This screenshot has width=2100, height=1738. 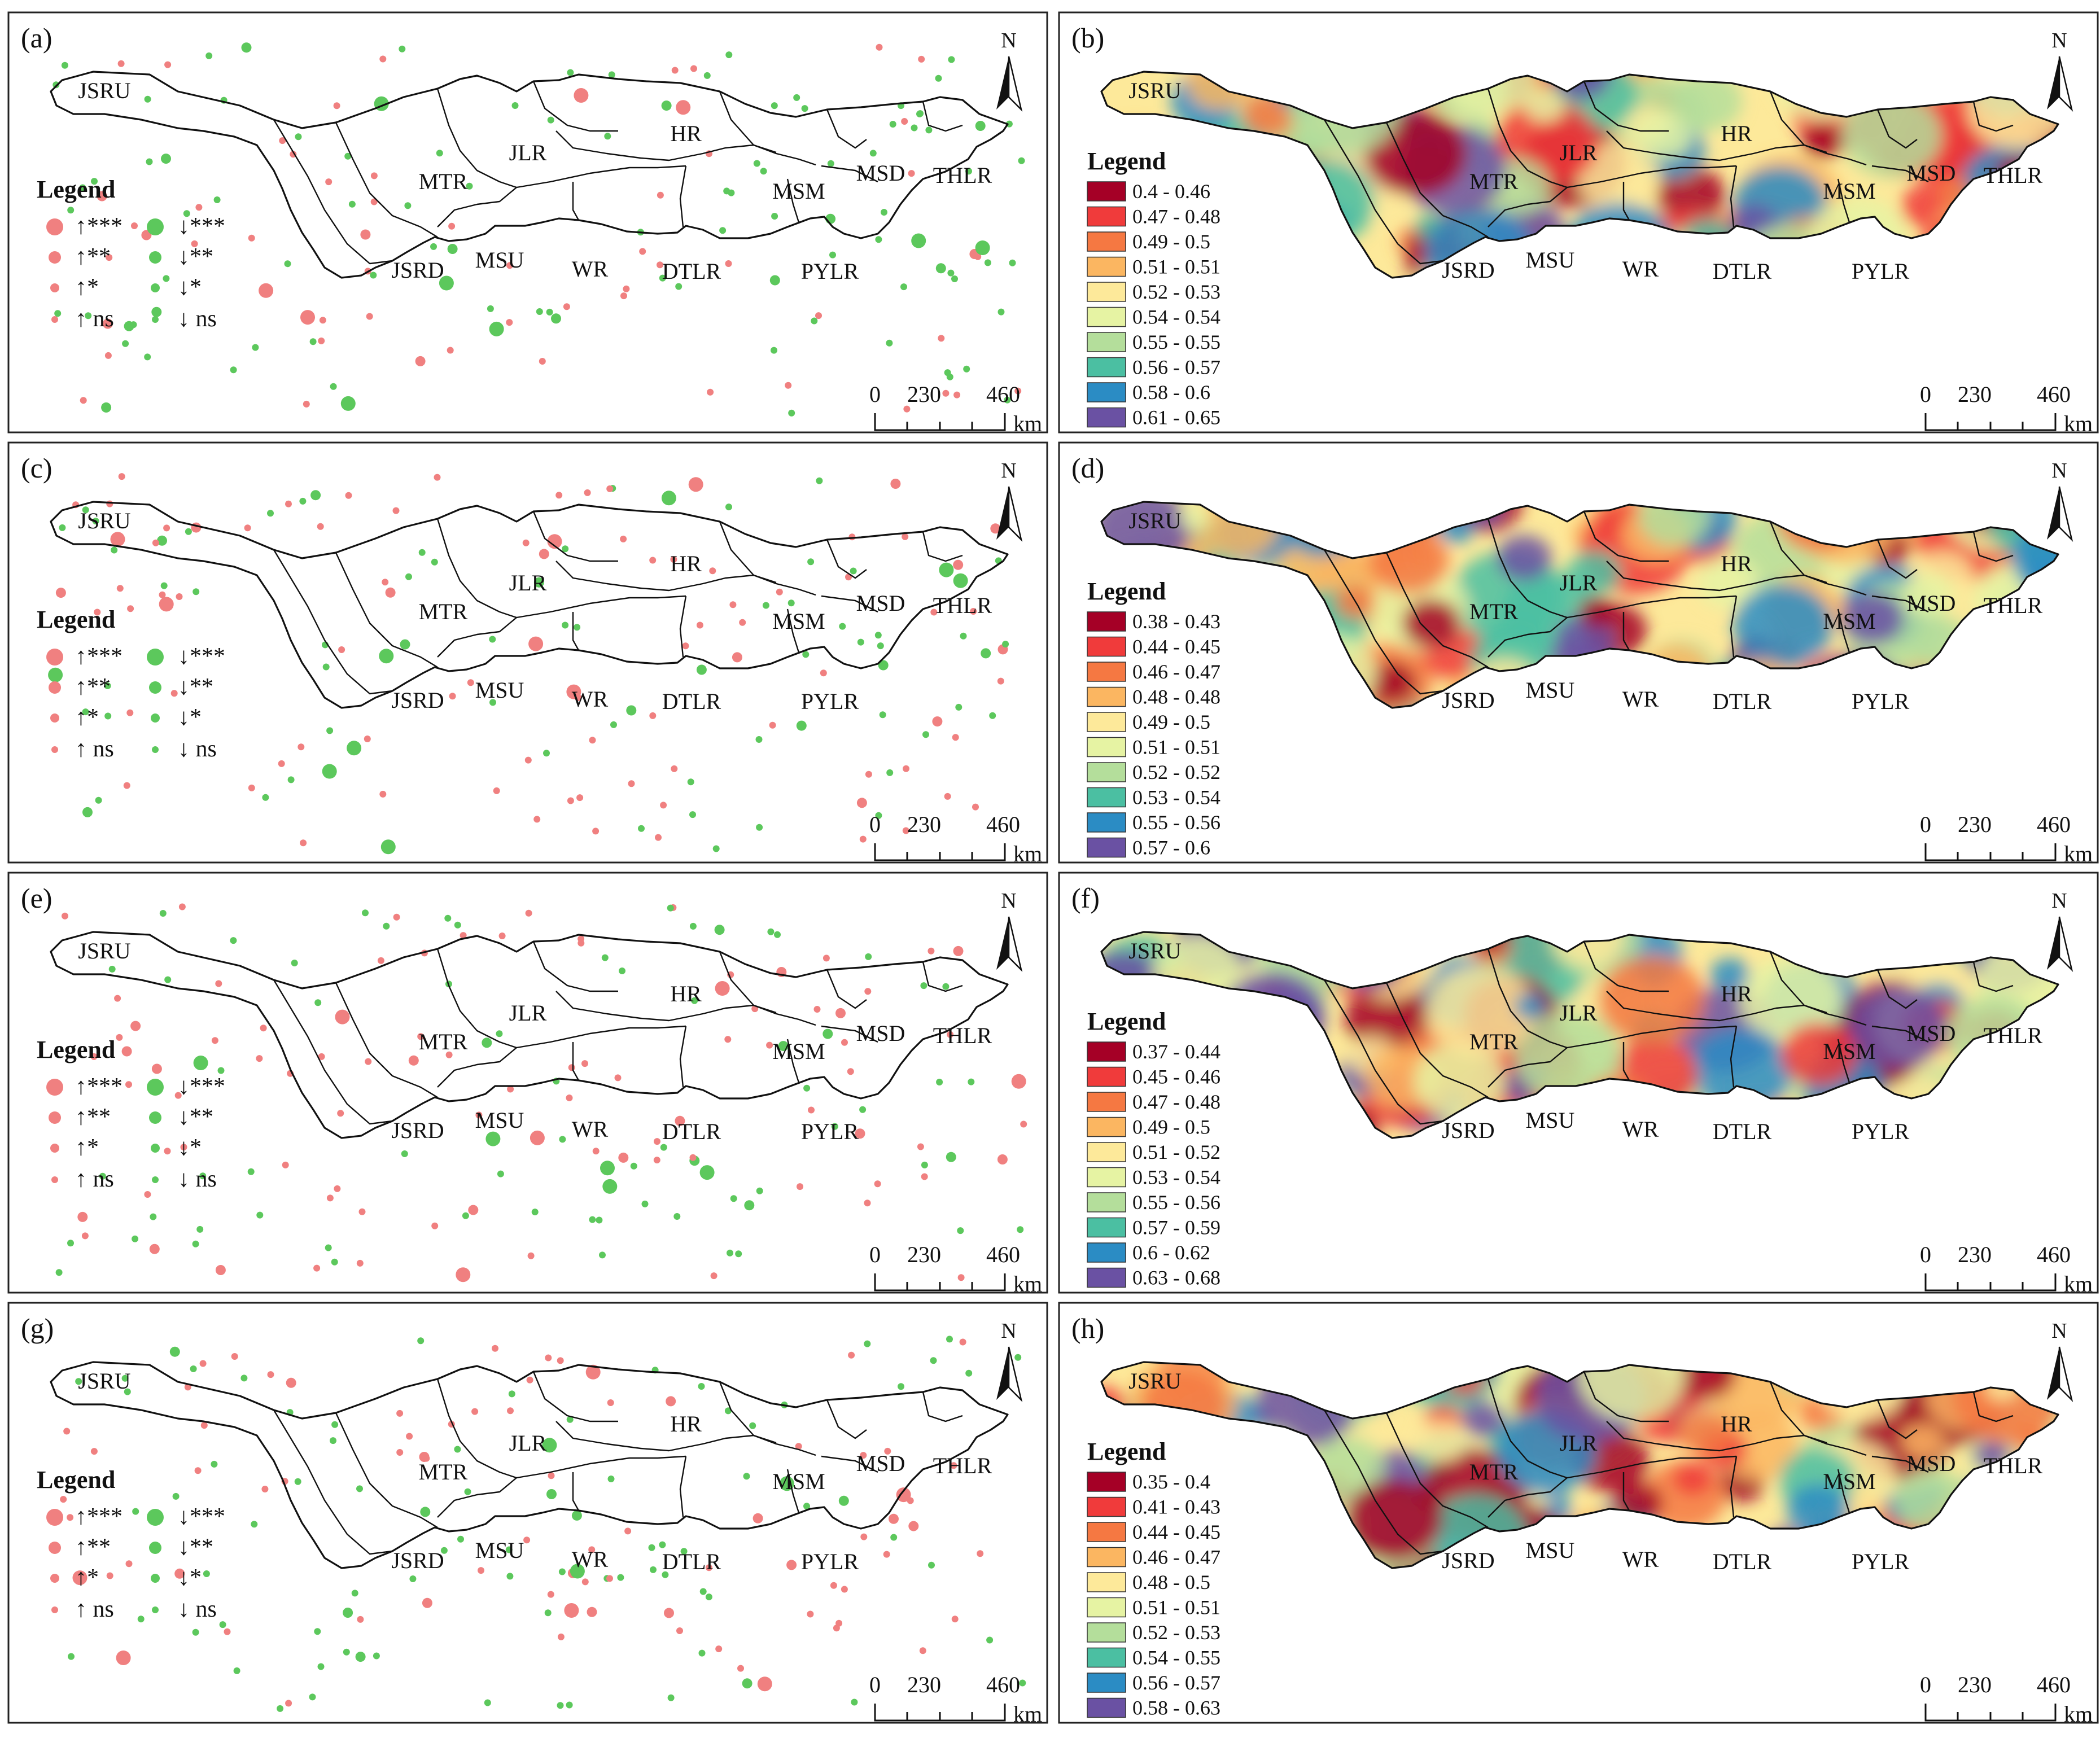 What do you see at coordinates (2060, 1360) in the screenshot?
I see `panel-h-north-arrow-icon: N` at bounding box center [2060, 1360].